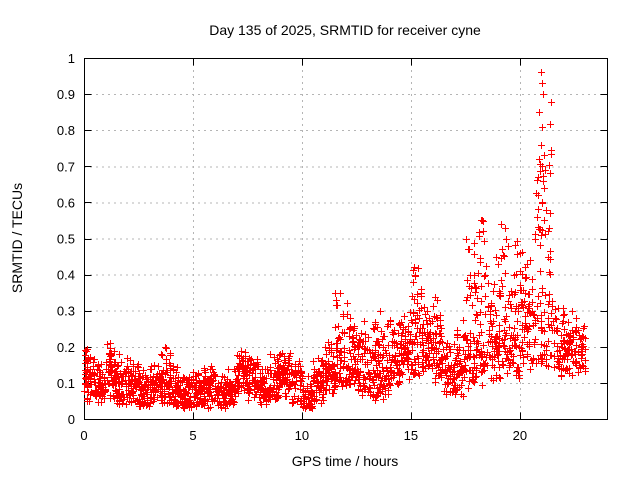  What do you see at coordinates (66, 202) in the screenshot?
I see `y-tick-label: 0.6` at bounding box center [66, 202].